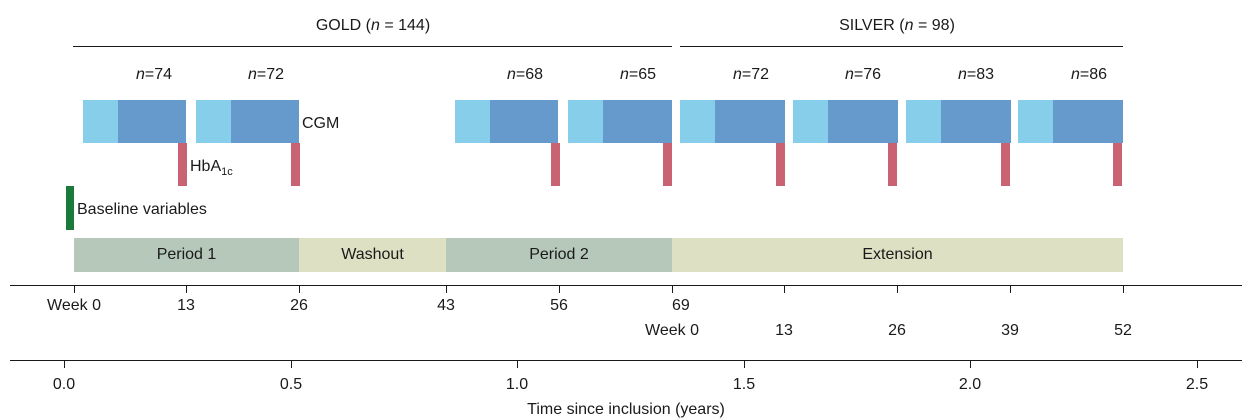 Image resolution: width=1252 pixels, height=419 pixels. Describe the element at coordinates (186, 305) in the screenshot. I see `week-tick-label: 13` at that location.